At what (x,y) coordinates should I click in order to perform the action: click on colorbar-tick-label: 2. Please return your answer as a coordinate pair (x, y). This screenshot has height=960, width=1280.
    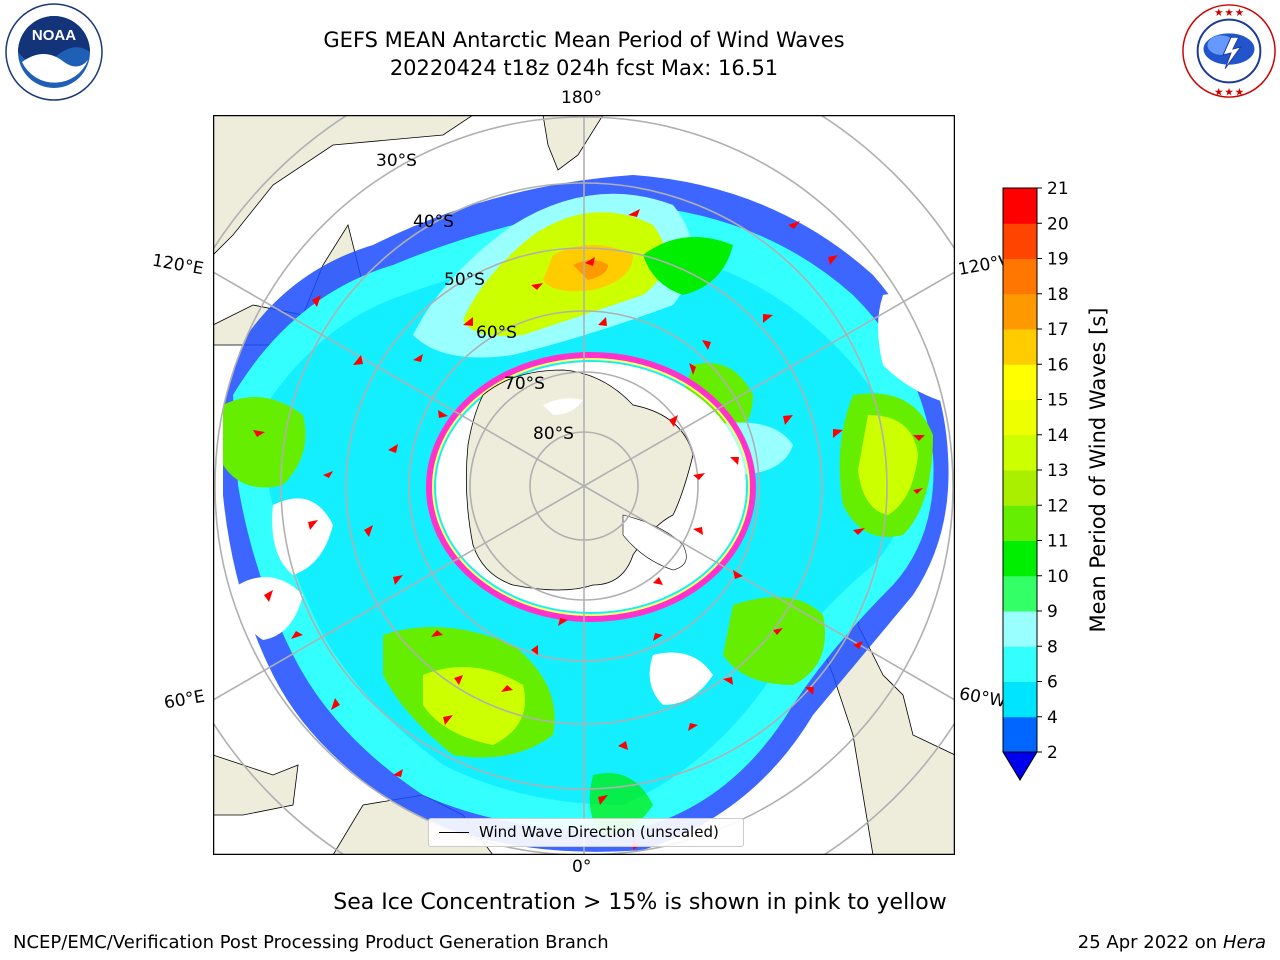
    Looking at the image, I should click on (1052, 753).